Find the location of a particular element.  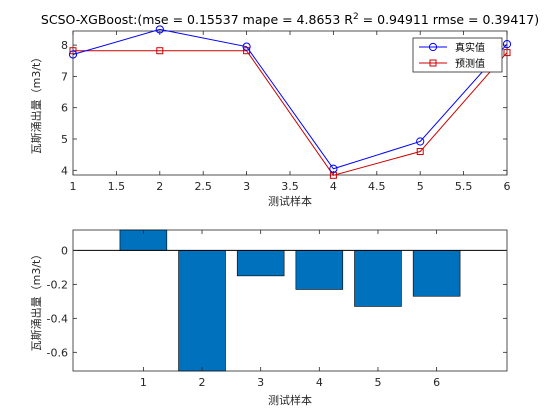

y-tick-label: 6 is located at coordinates (64, 108).